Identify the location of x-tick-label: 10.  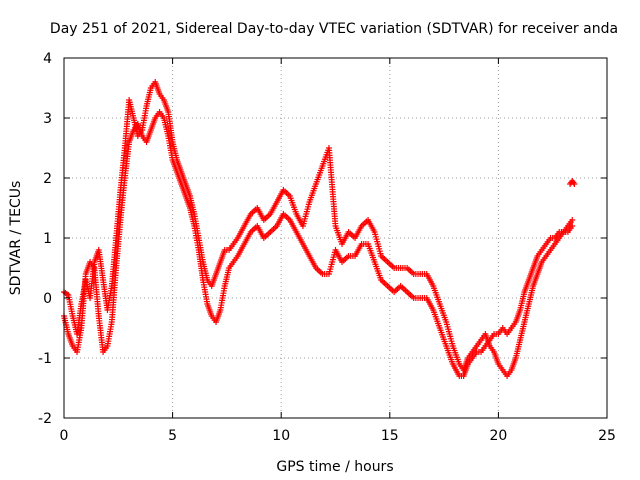
(281, 436).